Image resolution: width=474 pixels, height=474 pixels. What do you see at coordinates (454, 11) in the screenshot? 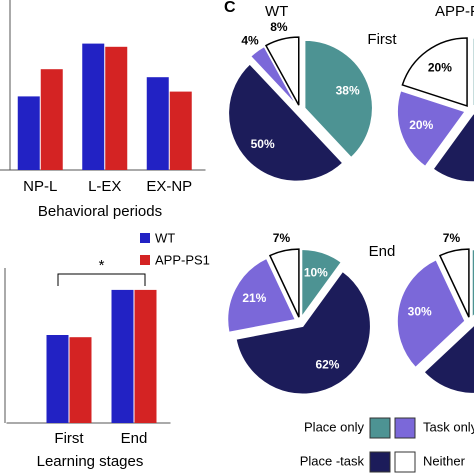
I see `column-title: APP-PS1` at bounding box center [454, 11].